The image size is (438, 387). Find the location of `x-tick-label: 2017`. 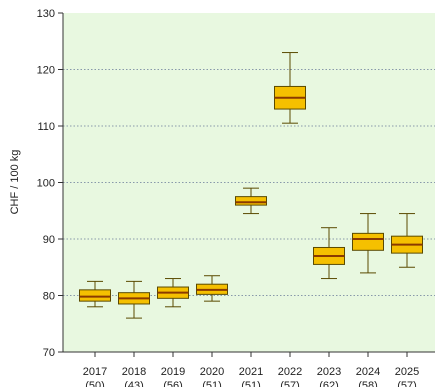

x-tick-label: 2017 is located at coordinates (95, 372).